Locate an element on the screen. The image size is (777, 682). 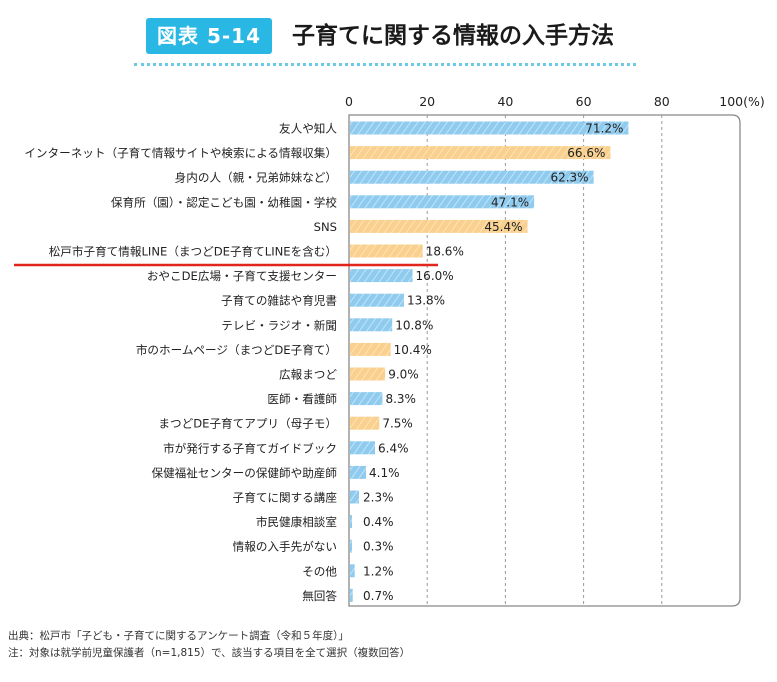
value-label: 2.3% is located at coordinates (378, 498).